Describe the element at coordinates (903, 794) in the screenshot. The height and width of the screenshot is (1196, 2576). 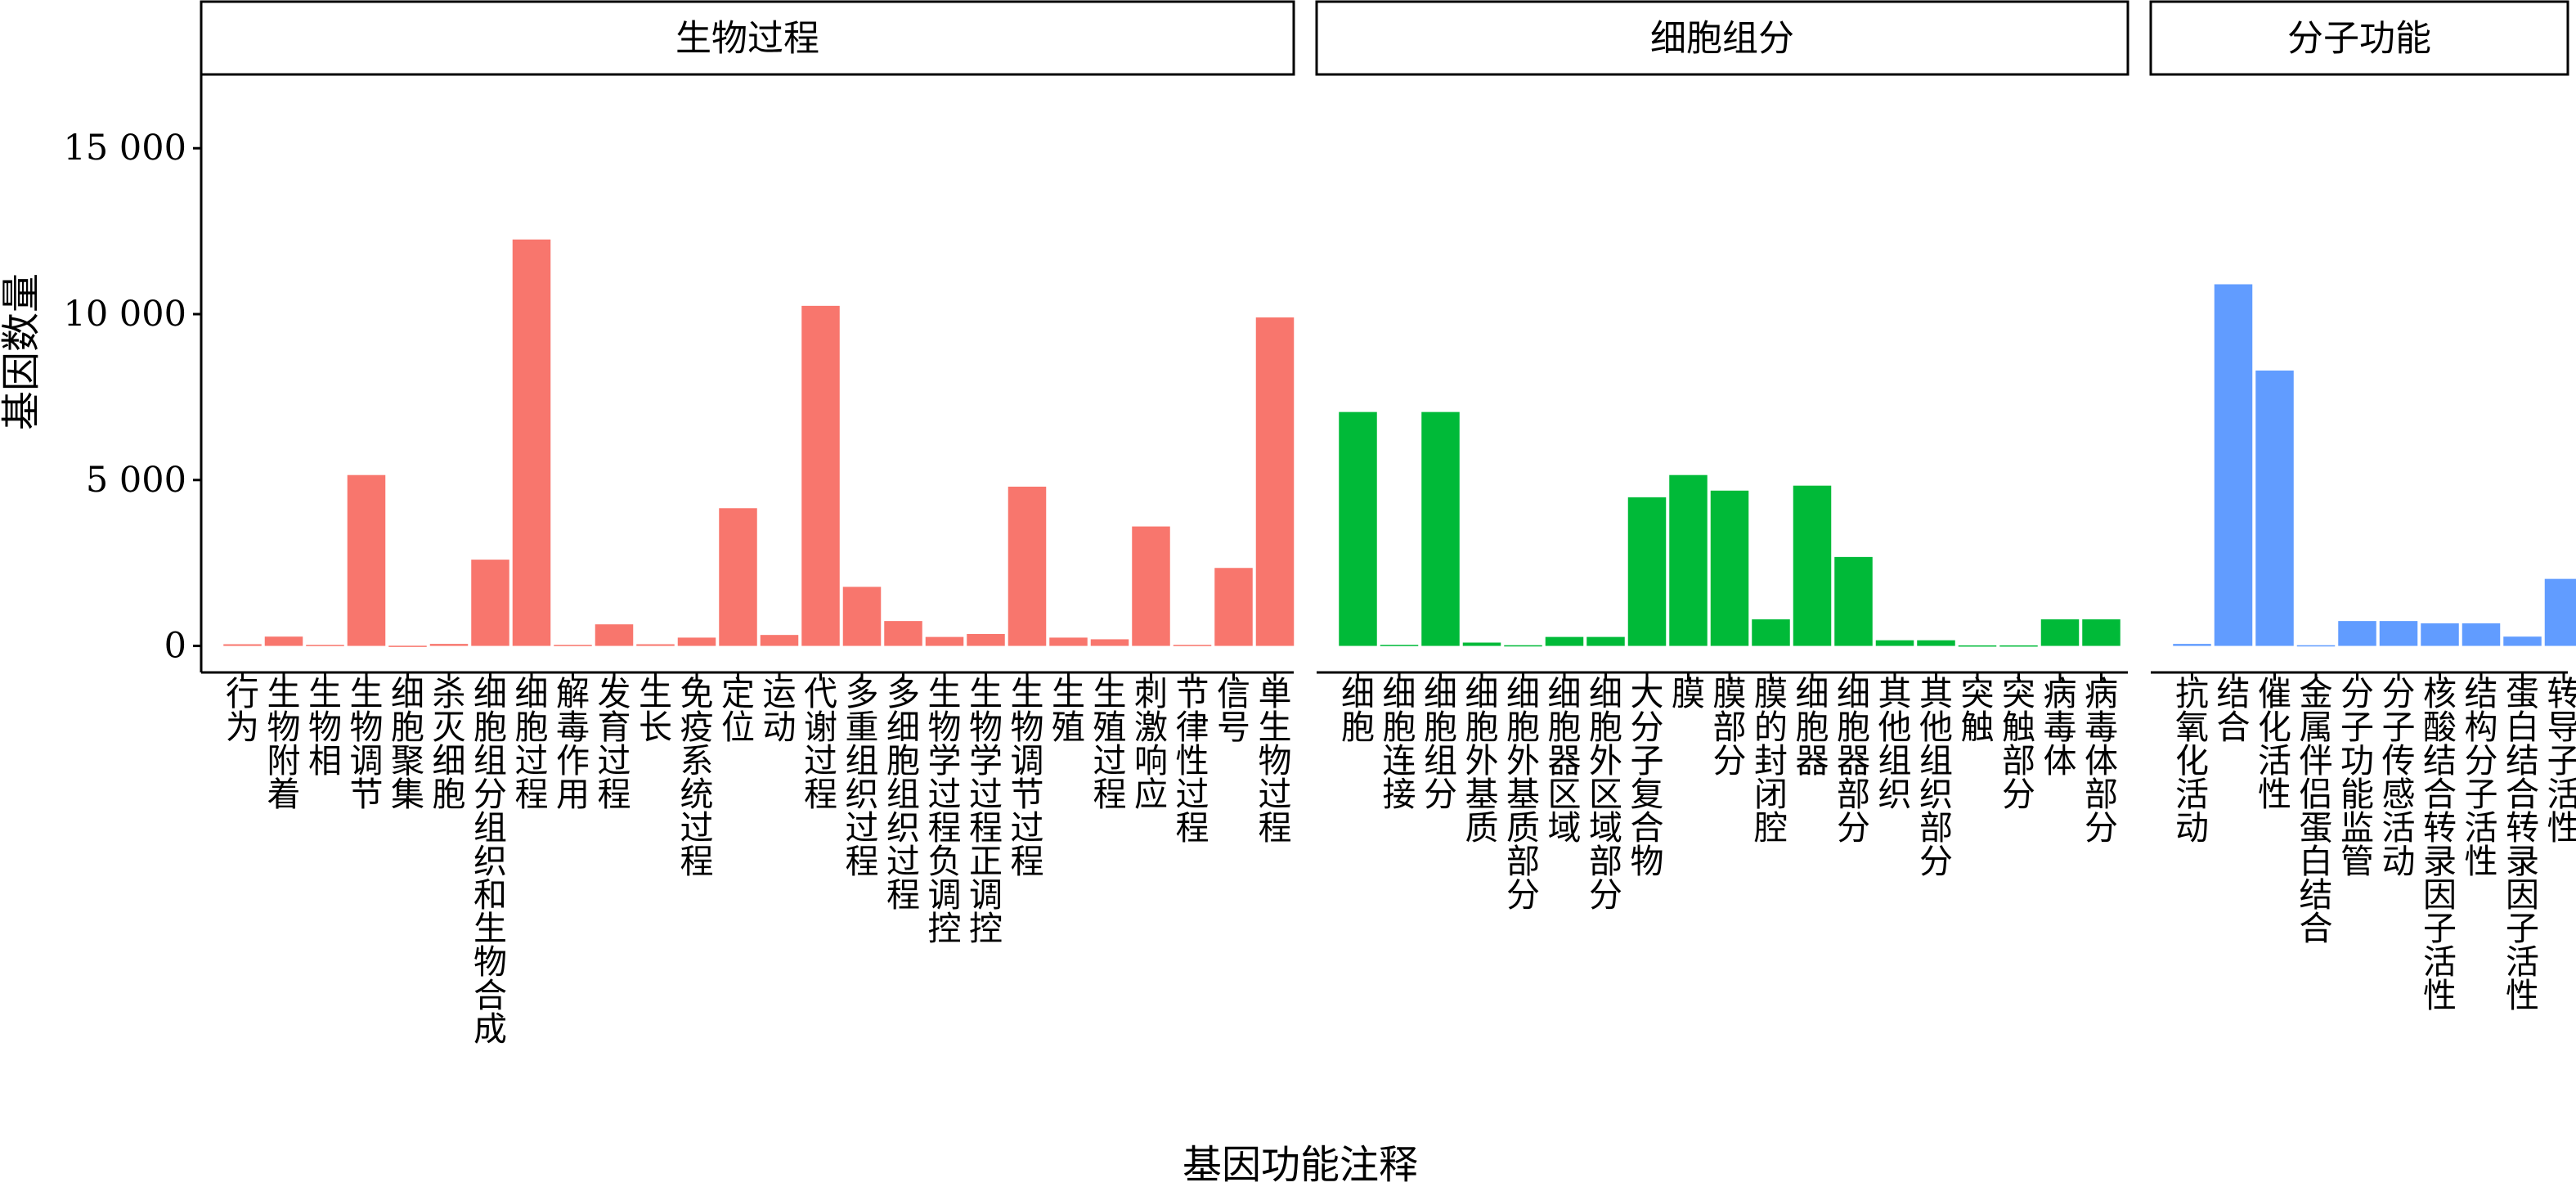
I see `x-tick-label: 多细胞组织过程` at that location.